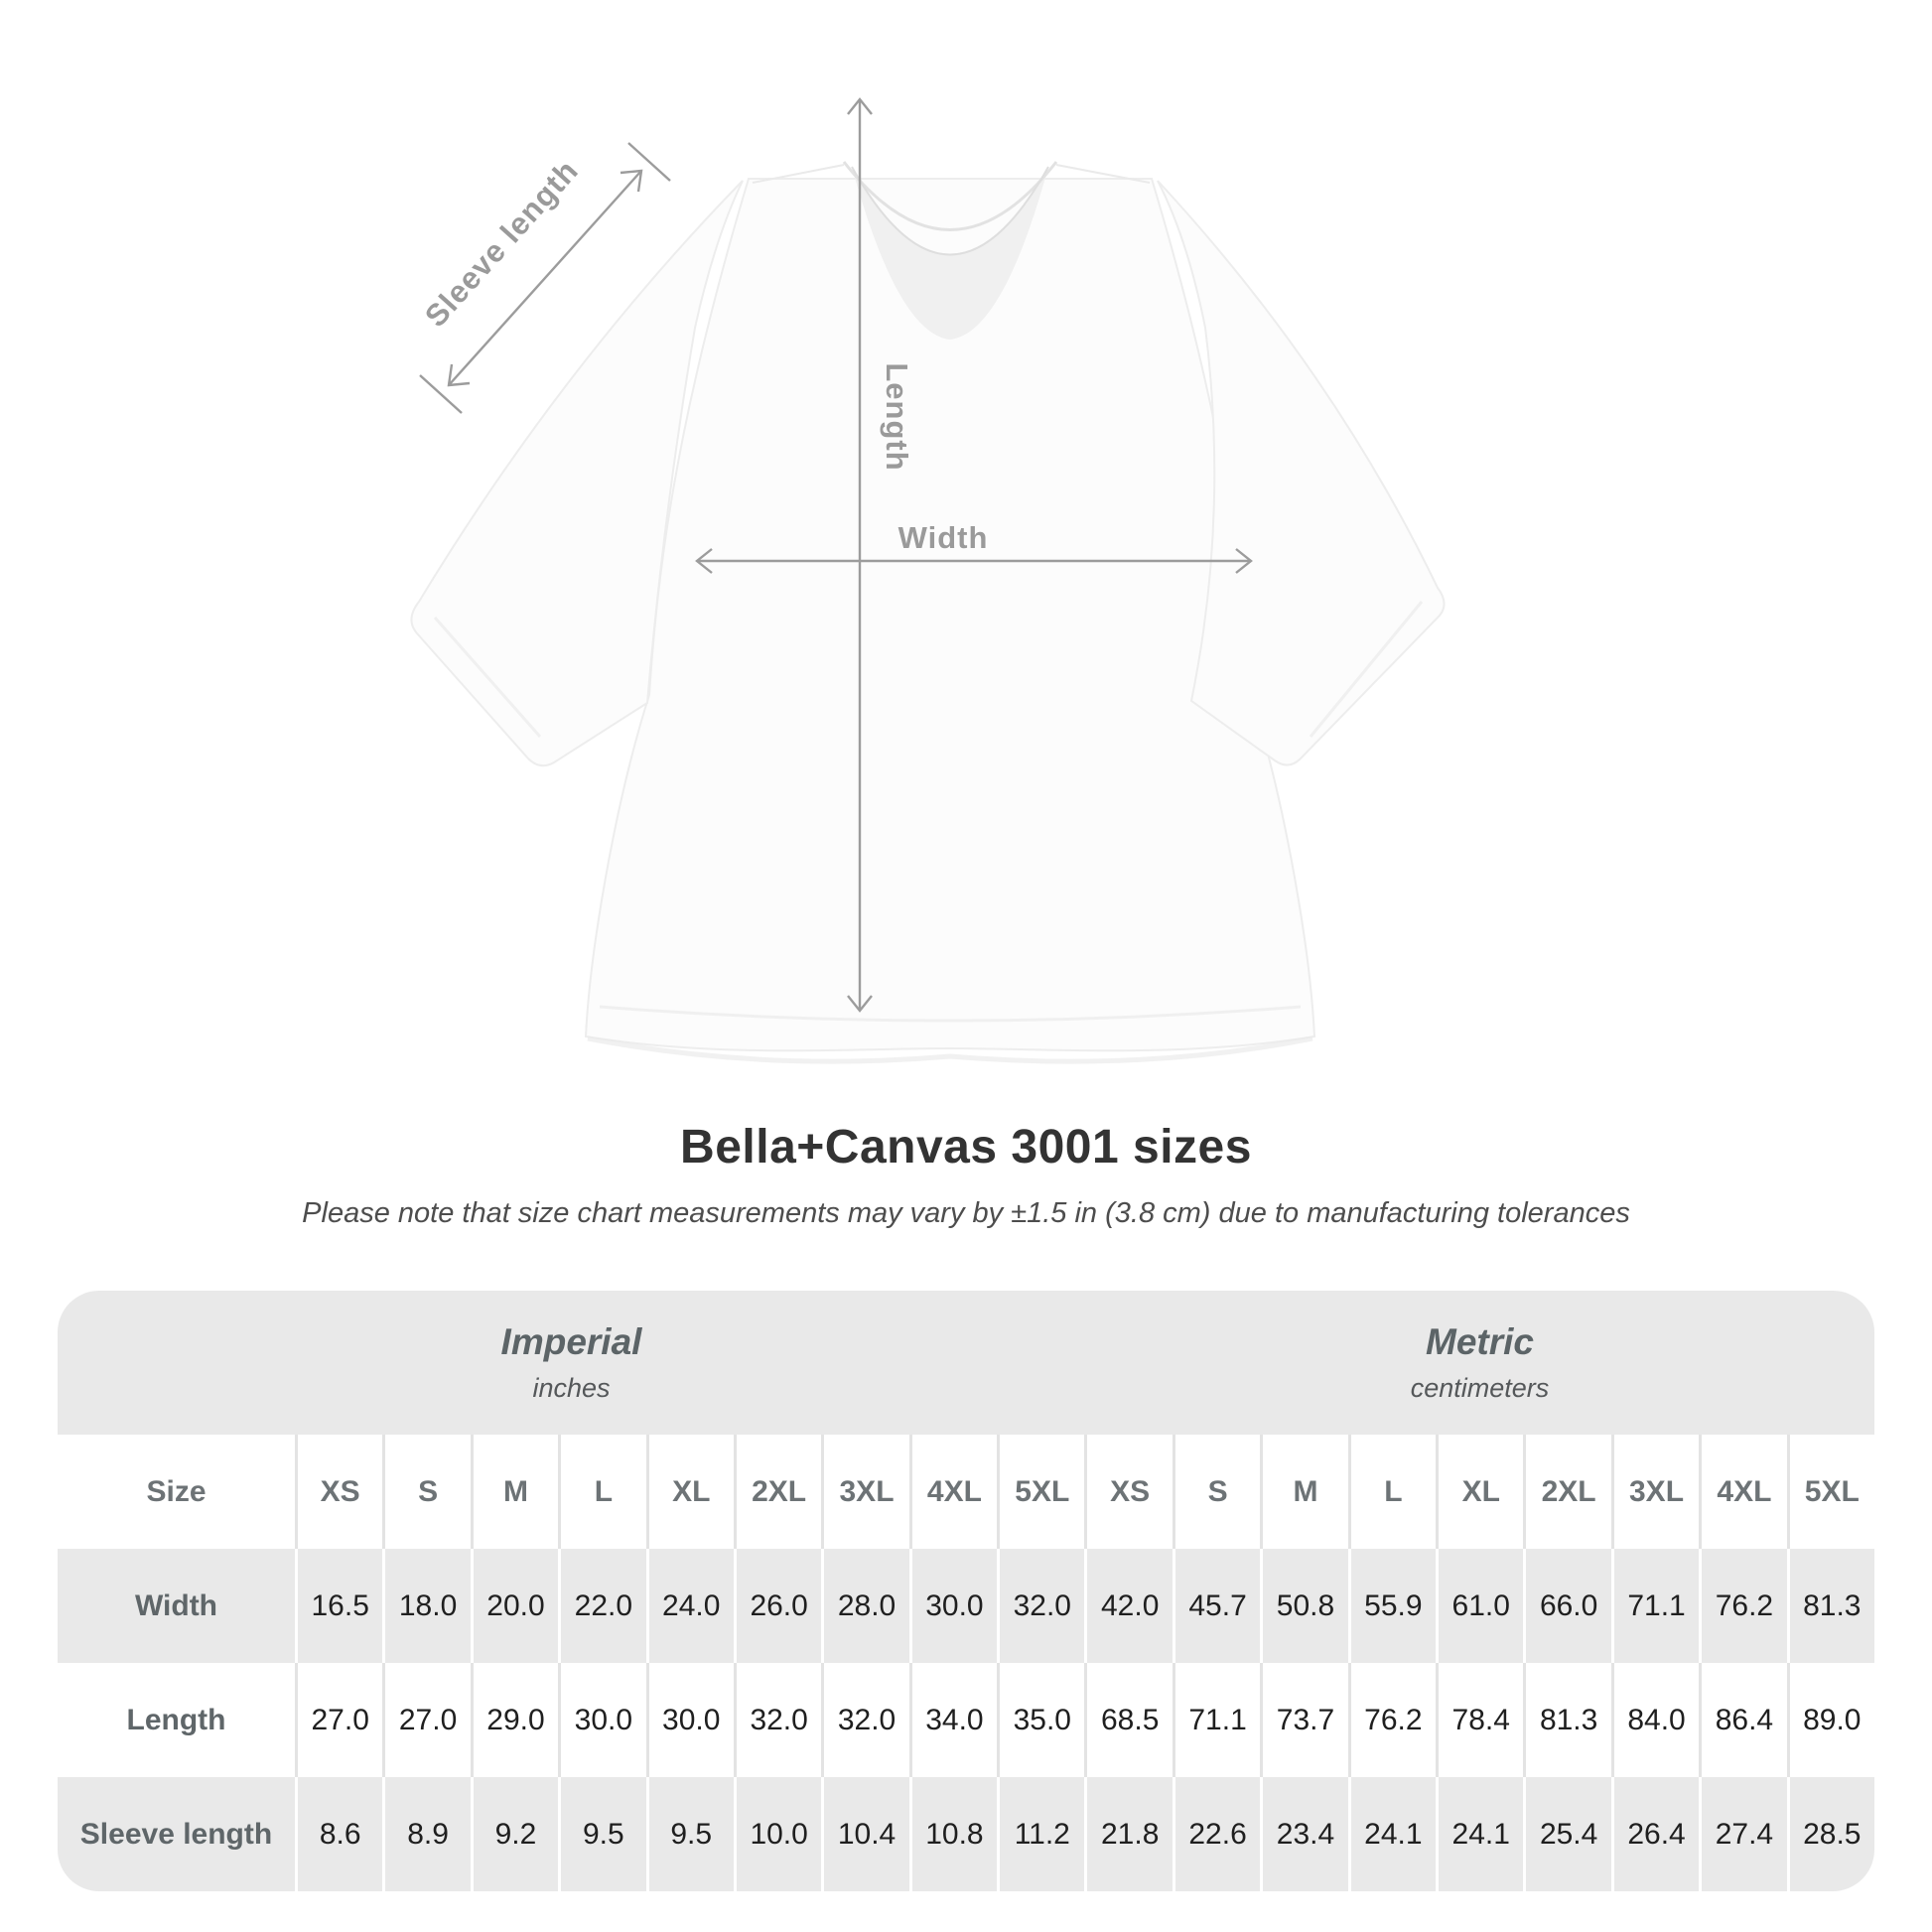 Image resolution: width=1932 pixels, height=1932 pixels. Describe the element at coordinates (1480, 1363) in the screenshot. I see `metric-group-header: Metric centimeters` at that location.